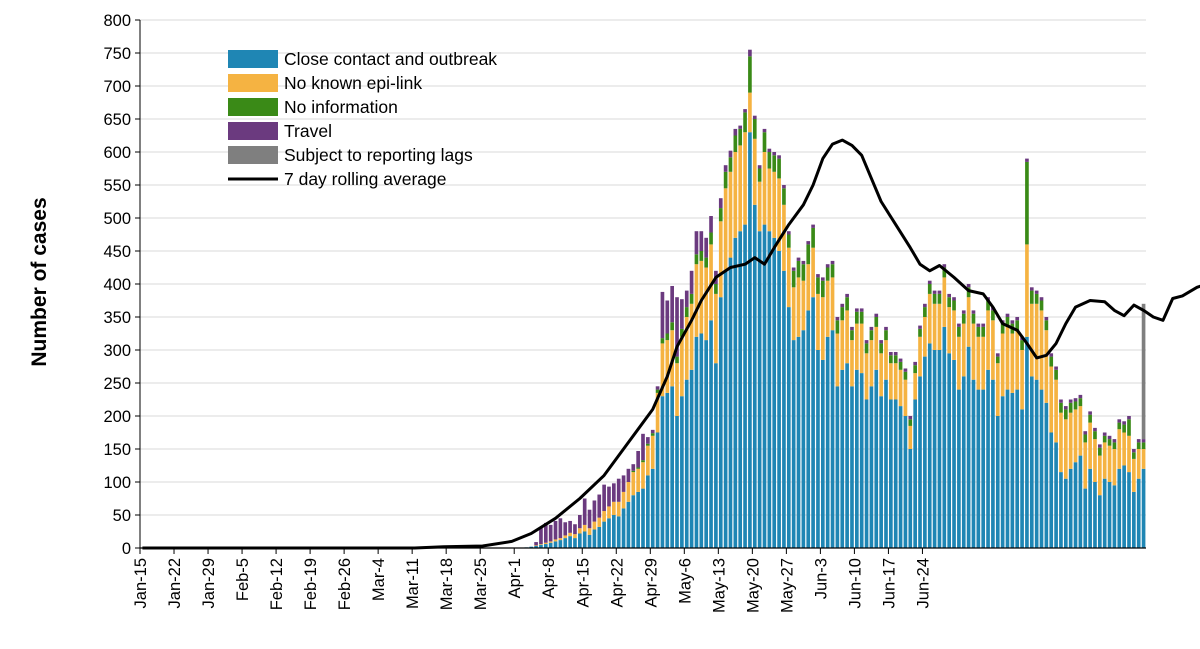 This screenshot has width=1200, height=649. Describe the element at coordinates (447, 584) in the screenshot. I see `x-tick-label: Mar-18` at that location.